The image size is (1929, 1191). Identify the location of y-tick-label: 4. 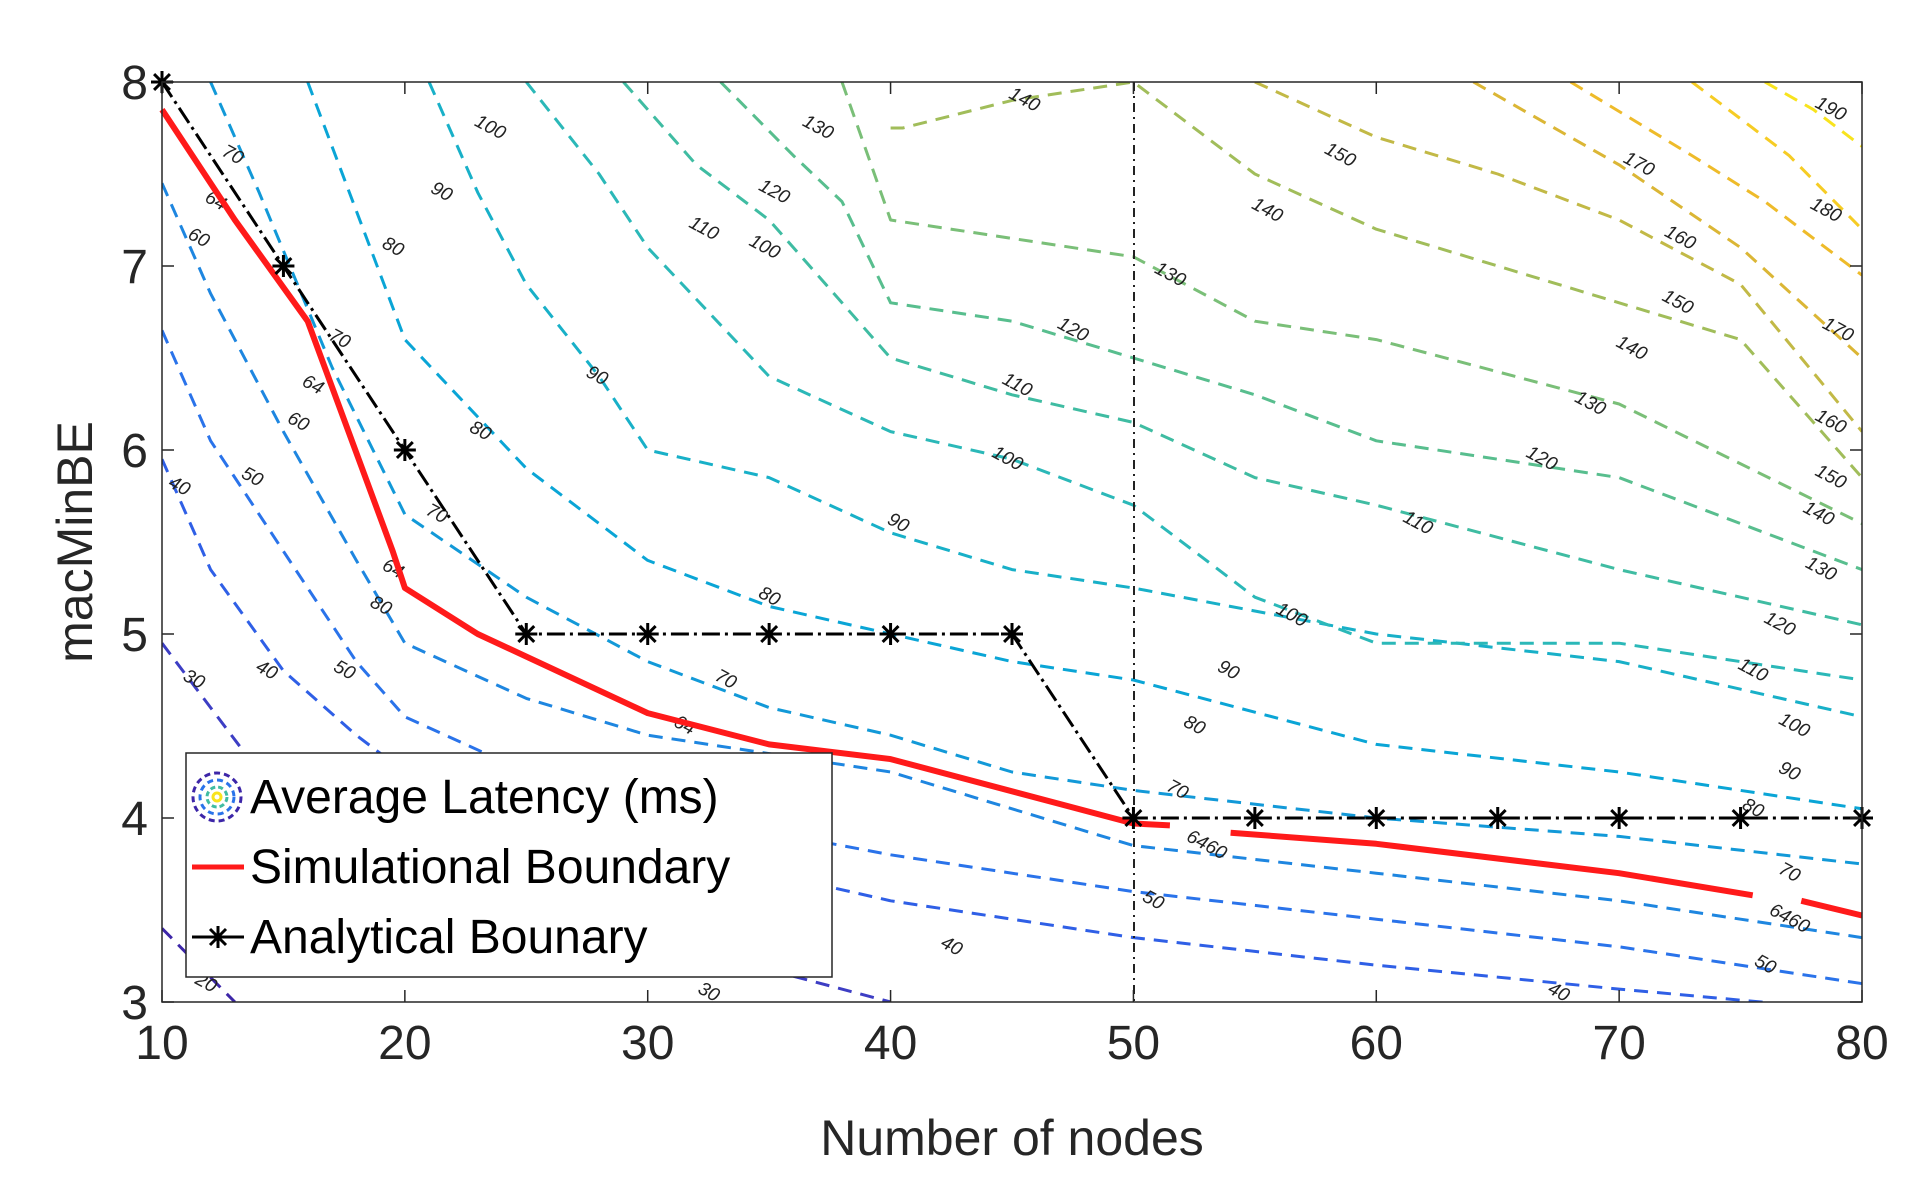
(134, 819).